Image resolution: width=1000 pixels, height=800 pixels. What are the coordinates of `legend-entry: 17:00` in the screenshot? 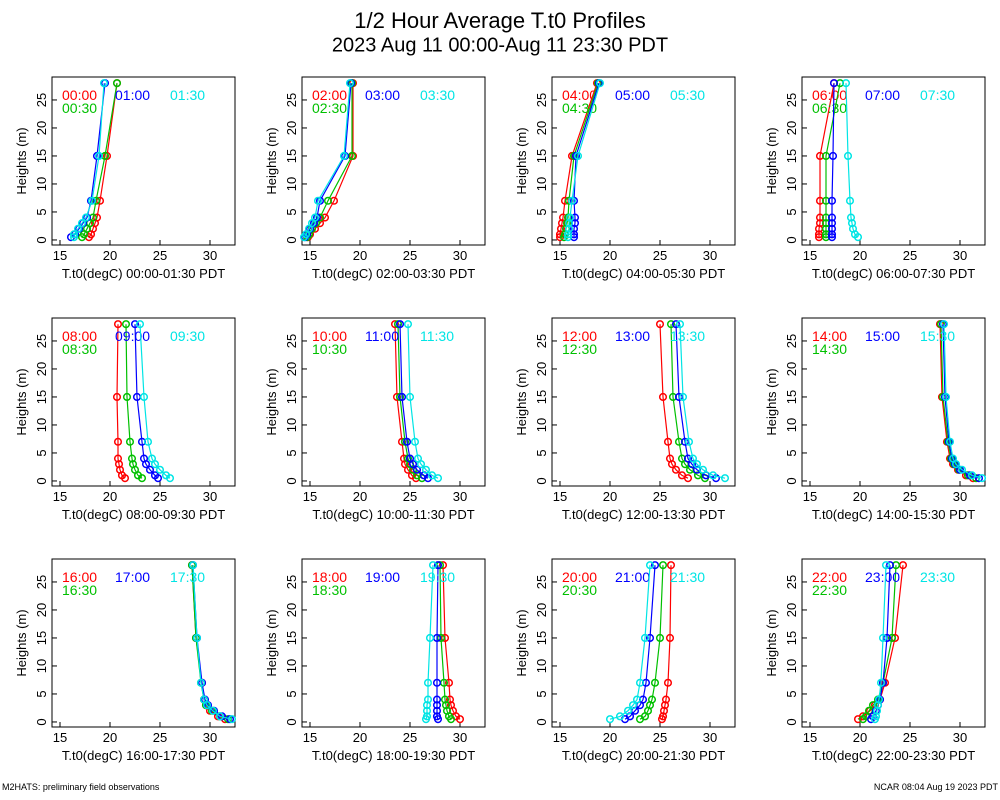 It's located at (132, 577).